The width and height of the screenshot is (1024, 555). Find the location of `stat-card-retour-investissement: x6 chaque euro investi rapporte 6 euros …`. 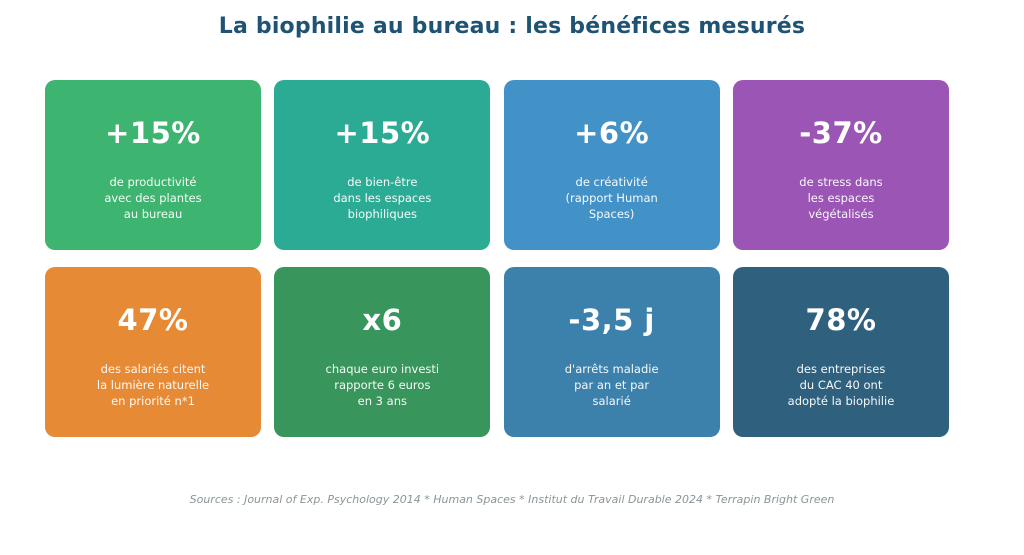

stat-card-retour-investissement: x6 chaque euro investi rapporte 6 euros … is located at coordinates (382, 352).